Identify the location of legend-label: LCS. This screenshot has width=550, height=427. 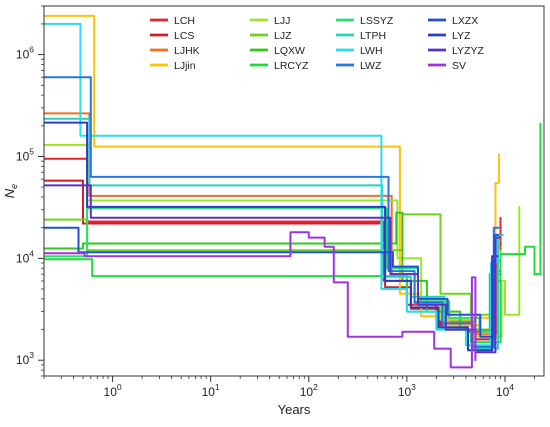
(184, 36).